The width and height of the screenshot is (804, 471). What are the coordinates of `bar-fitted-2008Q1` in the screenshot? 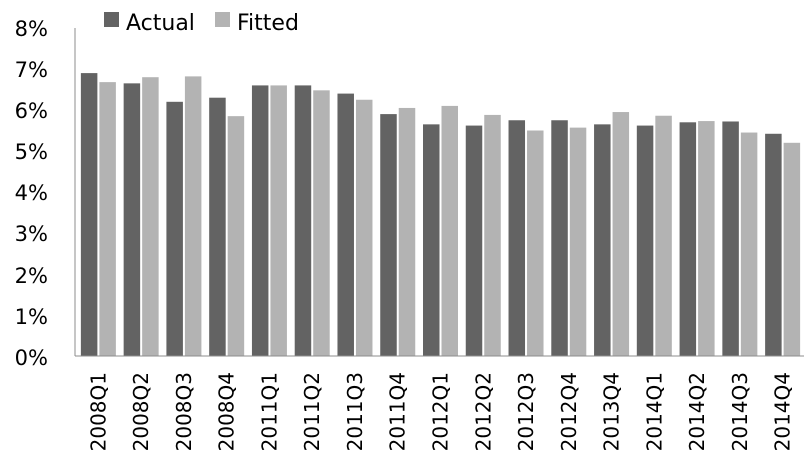 It's located at (107, 219).